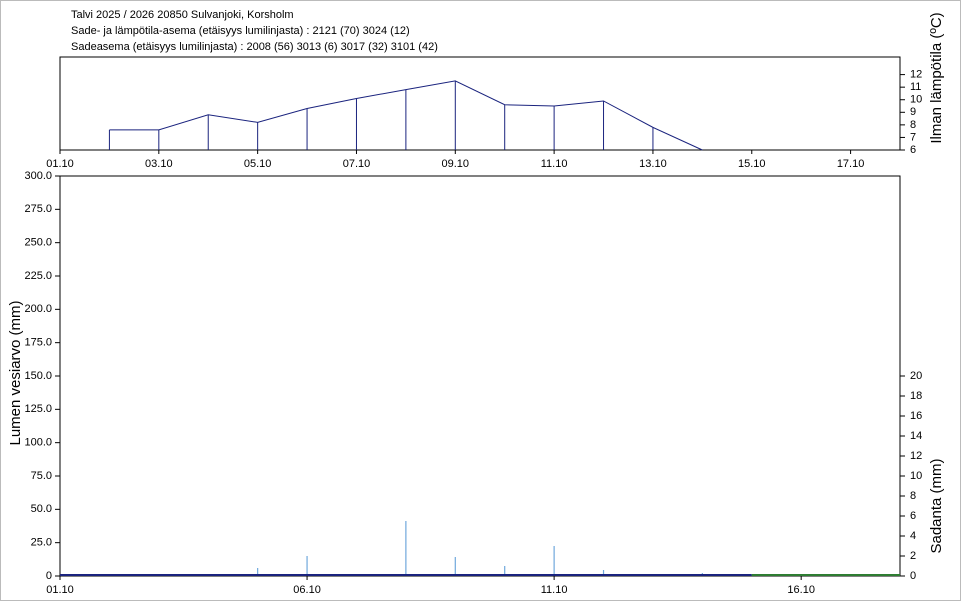  What do you see at coordinates (41, 543) in the screenshot?
I see `y-tick-label: 25.0` at bounding box center [41, 543].